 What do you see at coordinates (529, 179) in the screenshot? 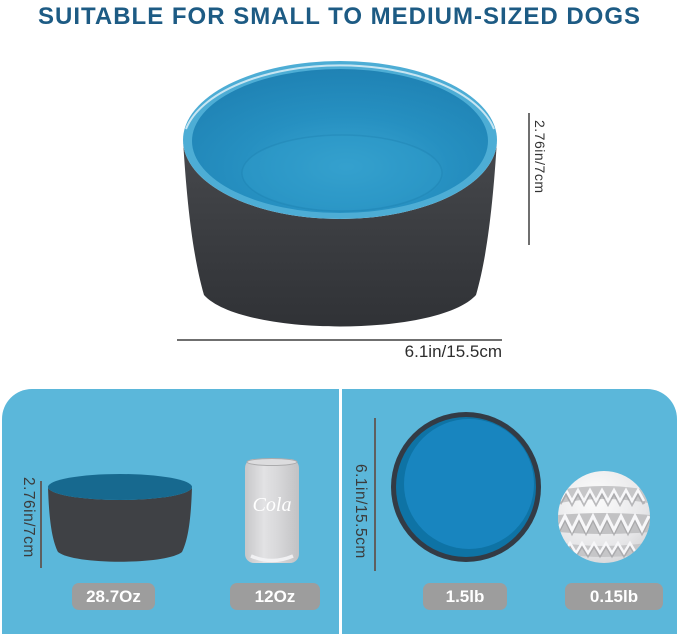
I see `height-dimension-line` at bounding box center [529, 179].